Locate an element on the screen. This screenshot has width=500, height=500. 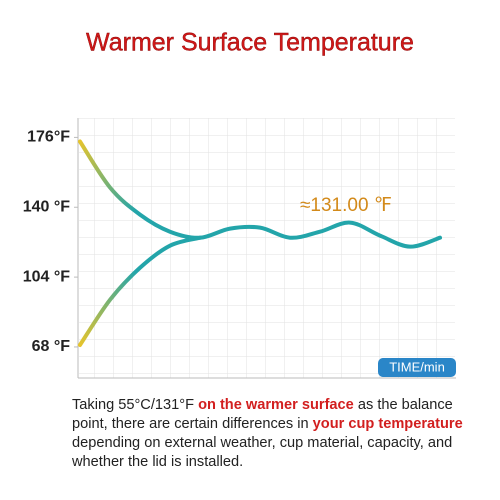
emphasis-text: on the warmer surface is located at coordinates (276, 405).